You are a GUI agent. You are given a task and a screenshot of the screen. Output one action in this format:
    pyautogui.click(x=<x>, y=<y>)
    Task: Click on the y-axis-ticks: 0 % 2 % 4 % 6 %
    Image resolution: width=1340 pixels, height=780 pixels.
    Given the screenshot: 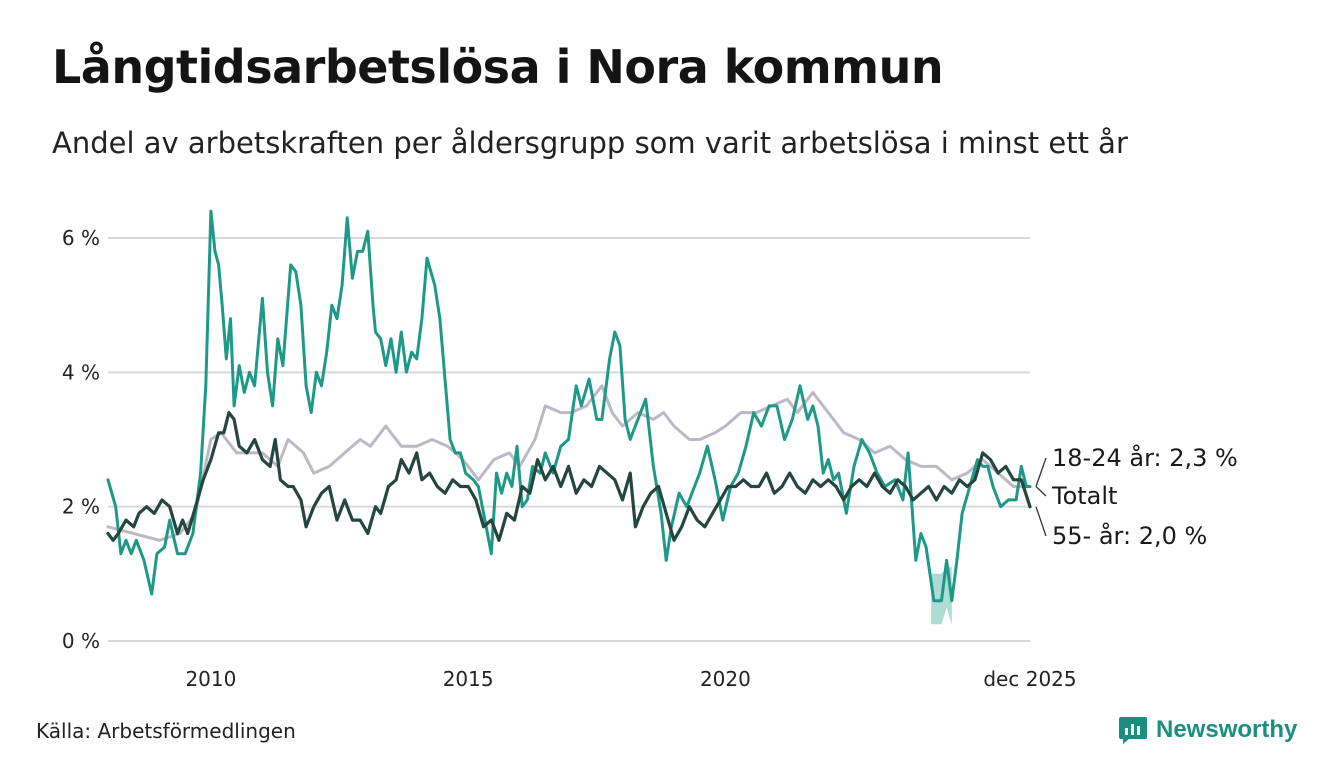 What is the action you would take?
    pyautogui.click(x=81, y=439)
    